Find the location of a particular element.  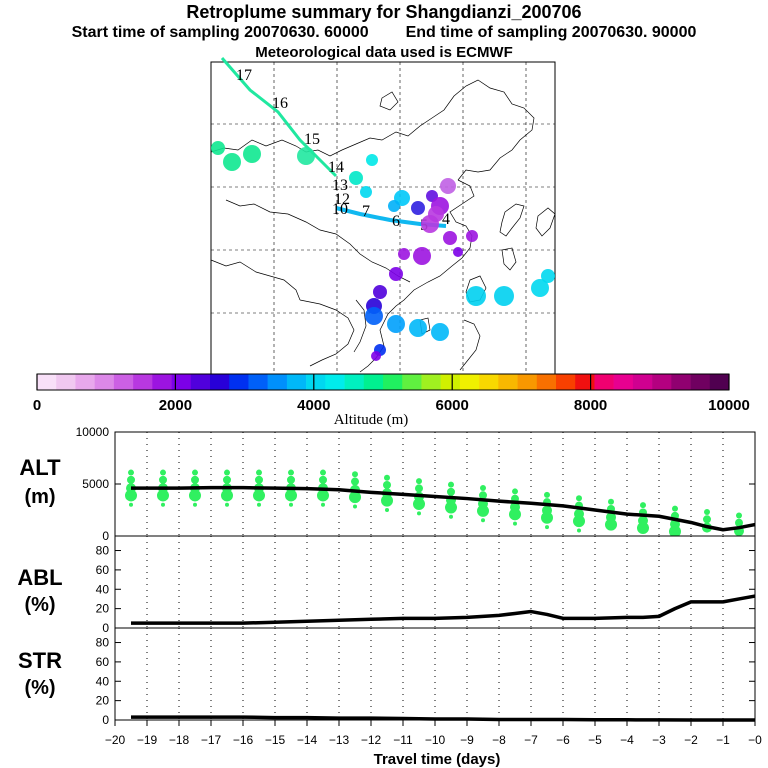

x-tick-label: −18 is located at coordinates (179, 740).